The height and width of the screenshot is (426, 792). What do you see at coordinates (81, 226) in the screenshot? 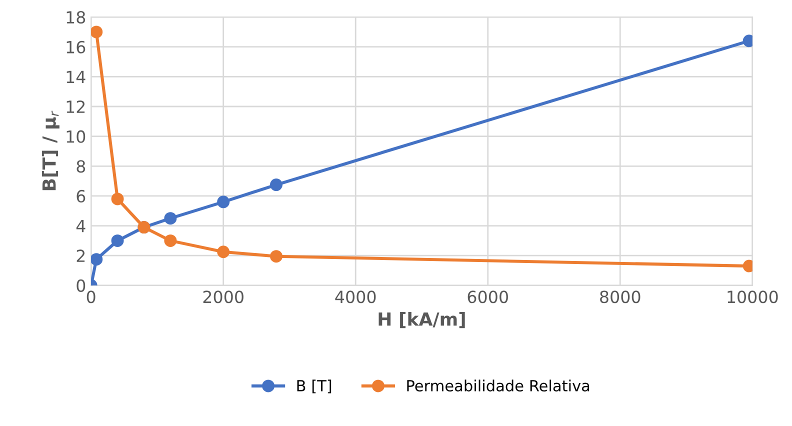
I see `y-tick-label: 4` at bounding box center [81, 226].